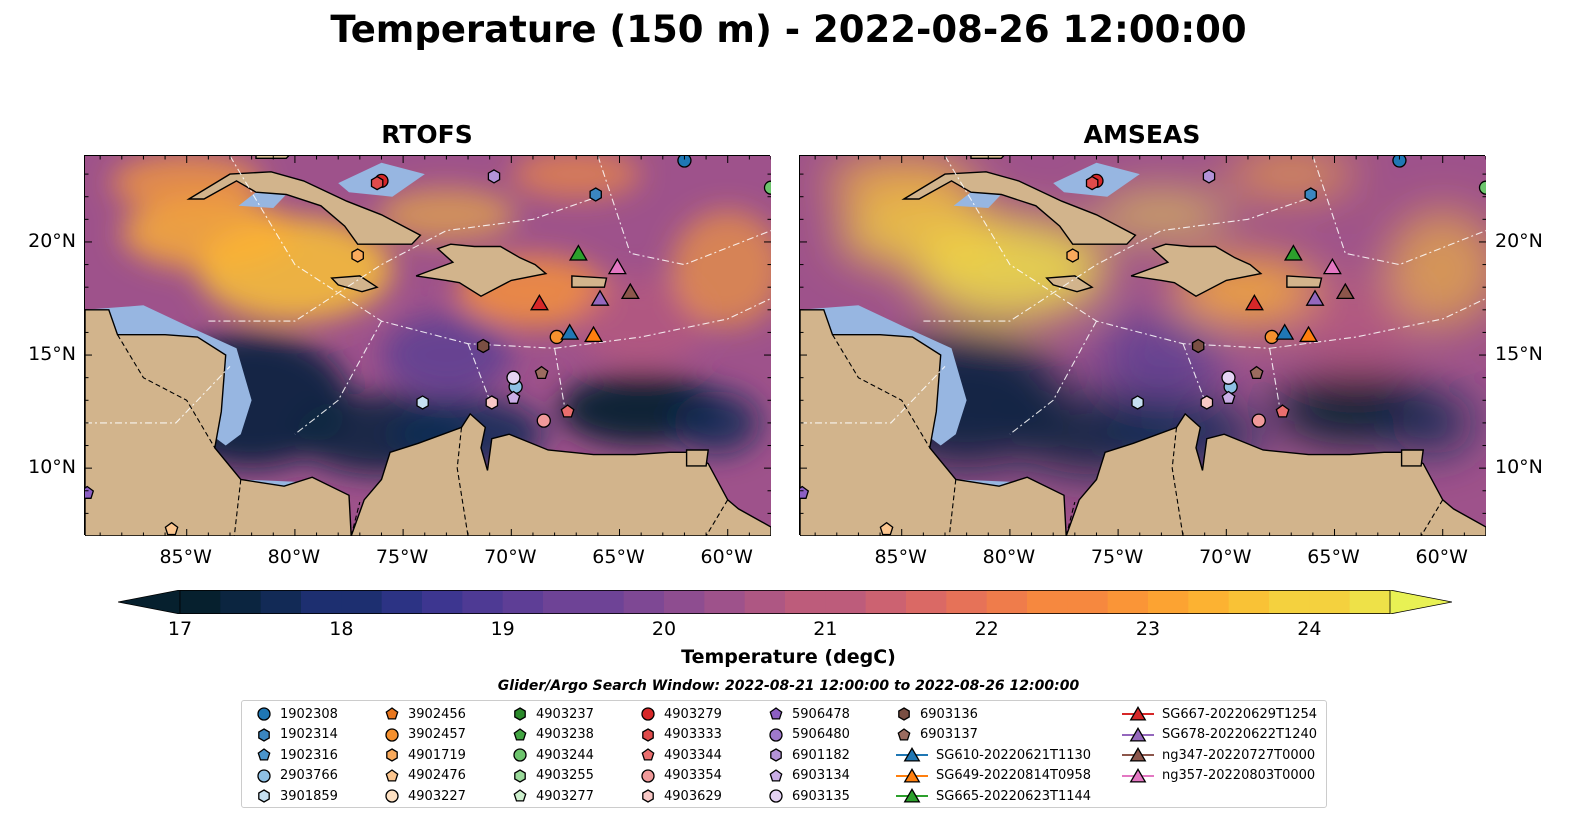 The height and width of the screenshot is (826, 1577). What do you see at coordinates (481, 270) in the screenshot?
I see `land-hispaniola` at bounding box center [481, 270].